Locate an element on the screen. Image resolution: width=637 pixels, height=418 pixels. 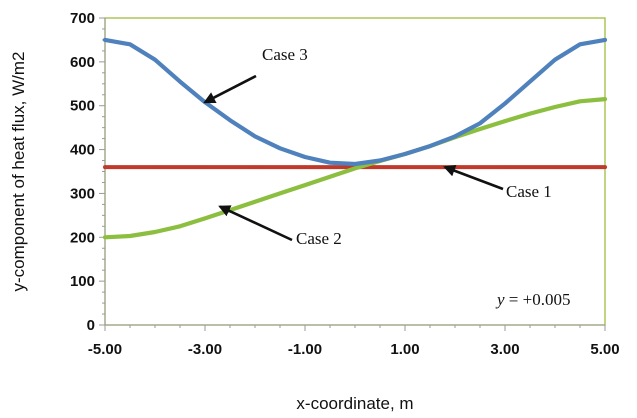
y-note: y = +0.005 is located at coordinates (532, 299).